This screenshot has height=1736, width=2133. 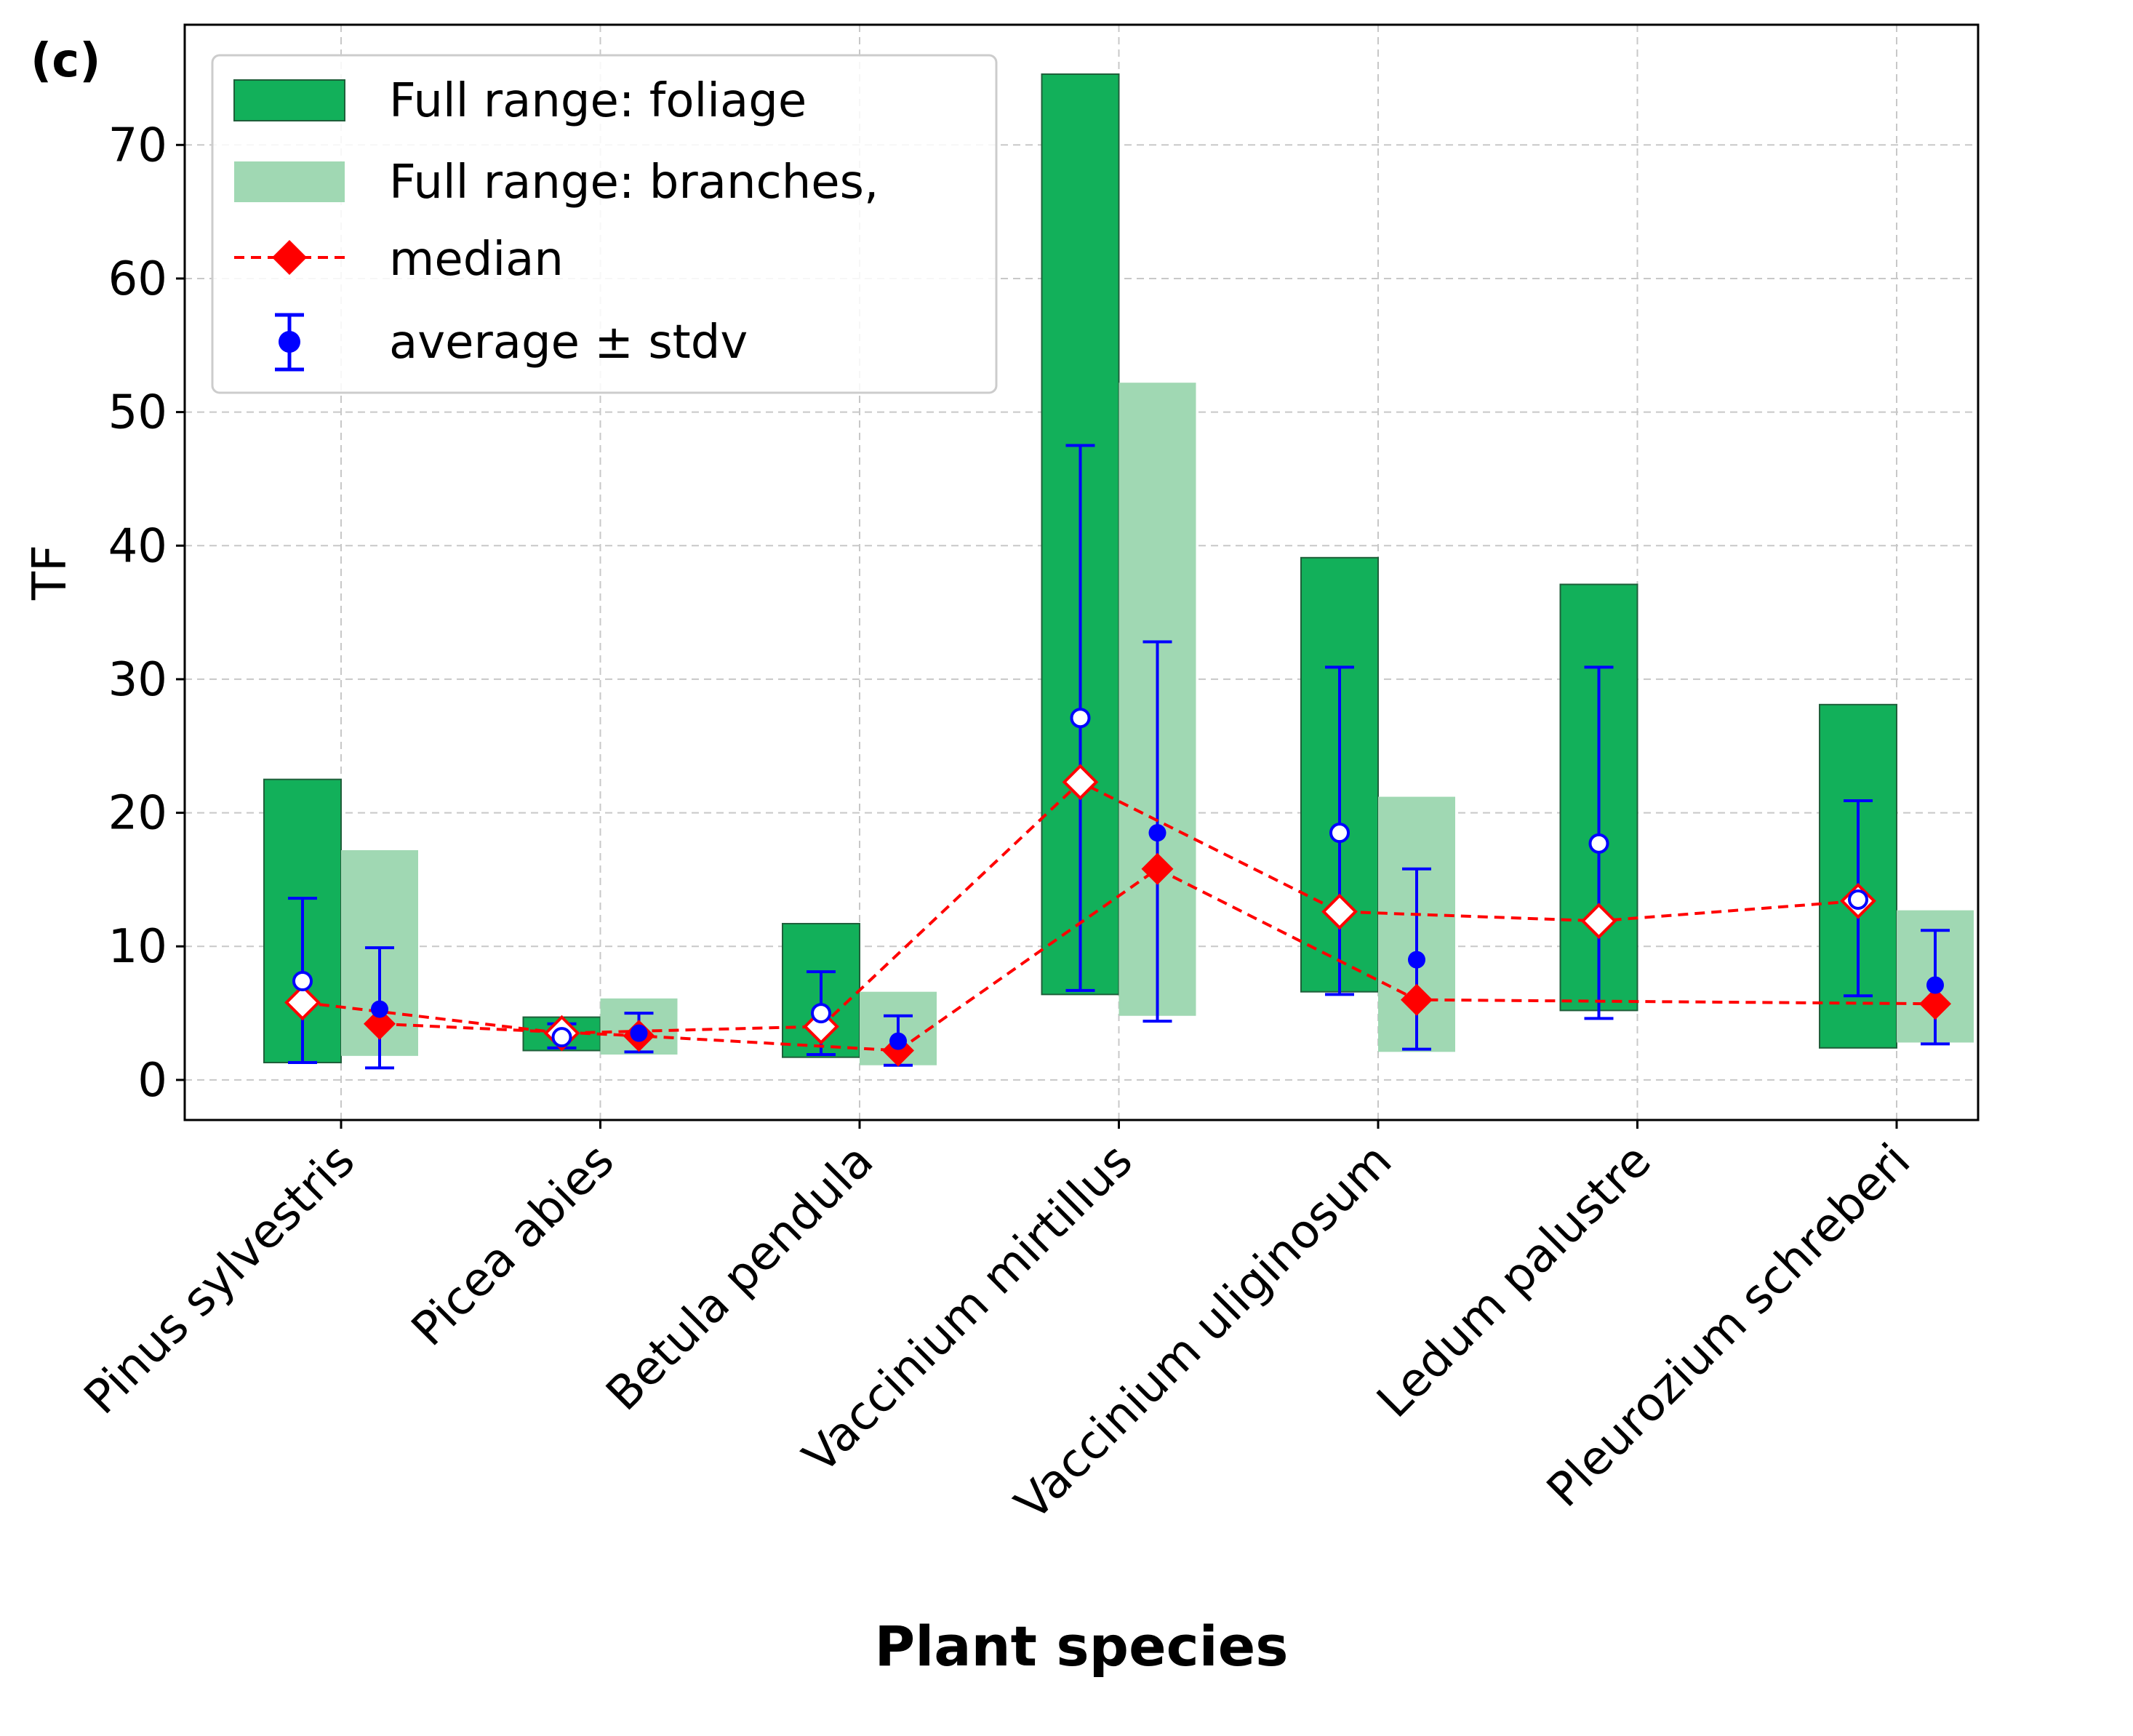 What do you see at coordinates (50, 573) in the screenshot?
I see `y-axis-title: TF` at bounding box center [50, 573].